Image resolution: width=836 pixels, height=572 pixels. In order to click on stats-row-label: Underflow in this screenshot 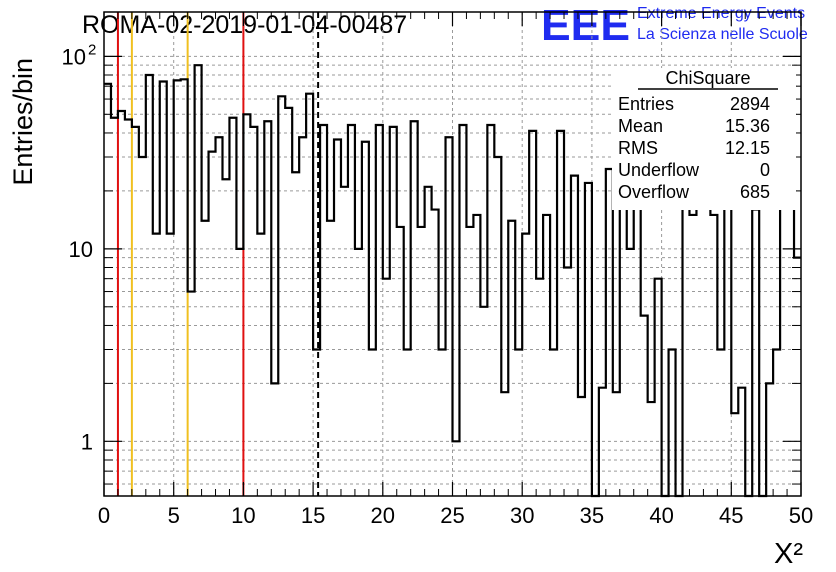, I will do `click(659, 170)`.